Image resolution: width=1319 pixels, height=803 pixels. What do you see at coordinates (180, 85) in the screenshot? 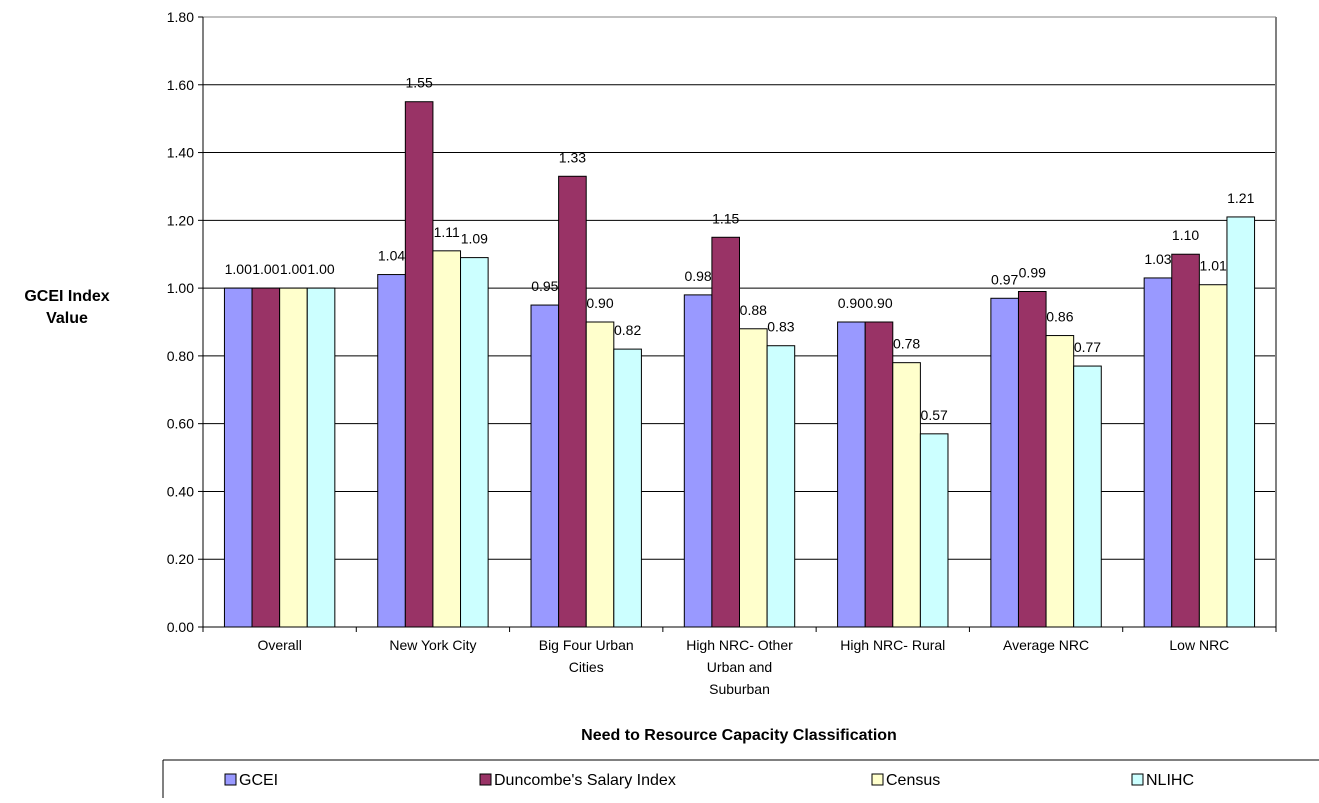
I see `y-tick-label: 1.60` at bounding box center [180, 85].